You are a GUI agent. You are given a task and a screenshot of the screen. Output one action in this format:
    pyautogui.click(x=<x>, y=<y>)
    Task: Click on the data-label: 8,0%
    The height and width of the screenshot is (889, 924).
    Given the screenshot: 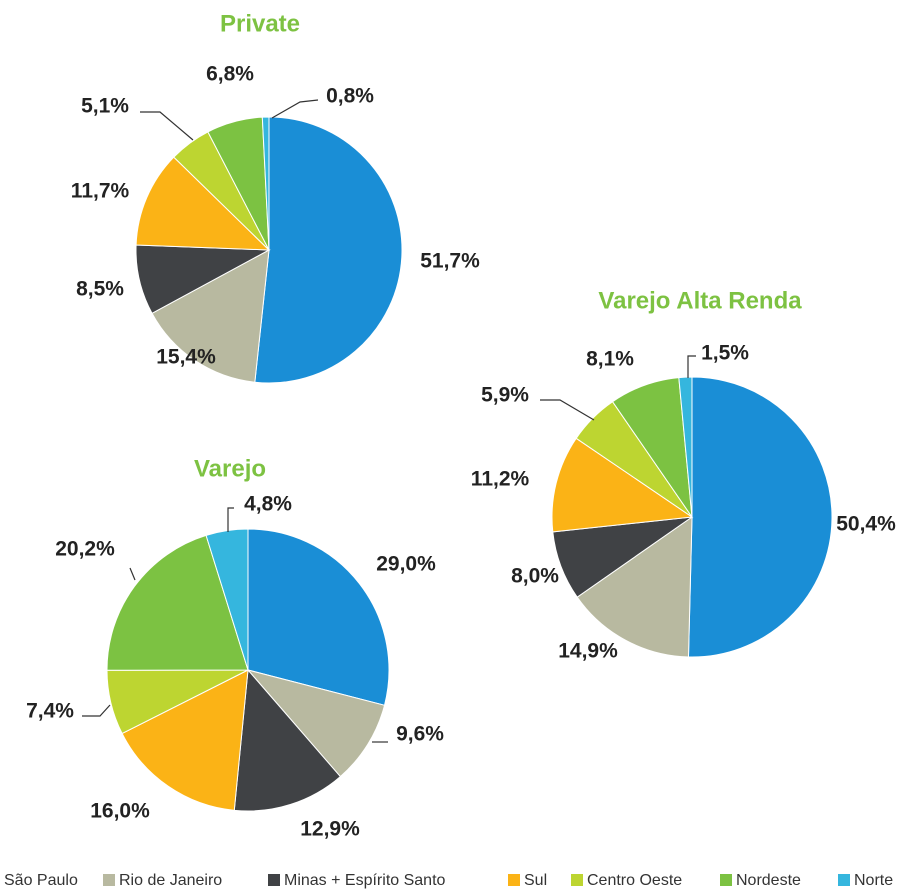 What is the action you would take?
    pyautogui.click(x=535, y=576)
    